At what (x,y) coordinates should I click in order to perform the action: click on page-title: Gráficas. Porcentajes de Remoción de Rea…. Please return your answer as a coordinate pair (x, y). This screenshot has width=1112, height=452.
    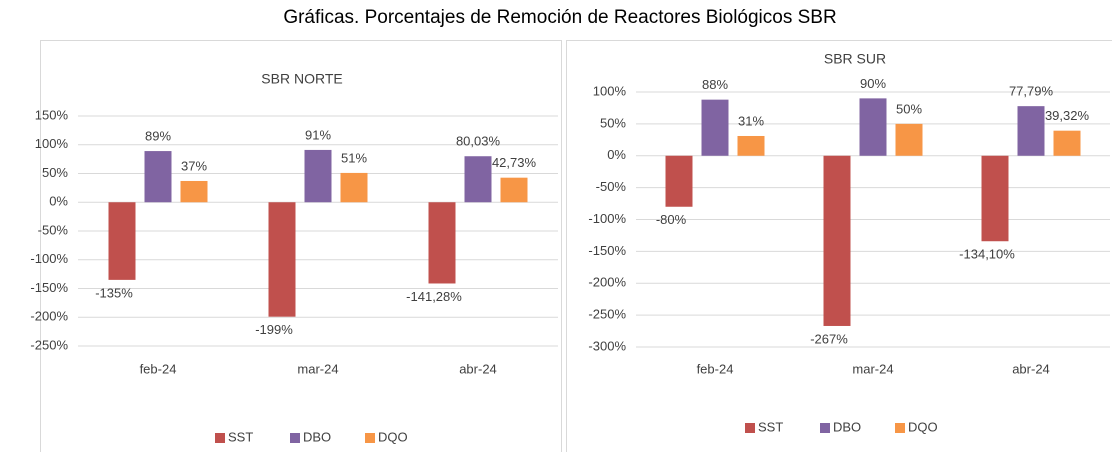
    Looking at the image, I should click on (559, 17).